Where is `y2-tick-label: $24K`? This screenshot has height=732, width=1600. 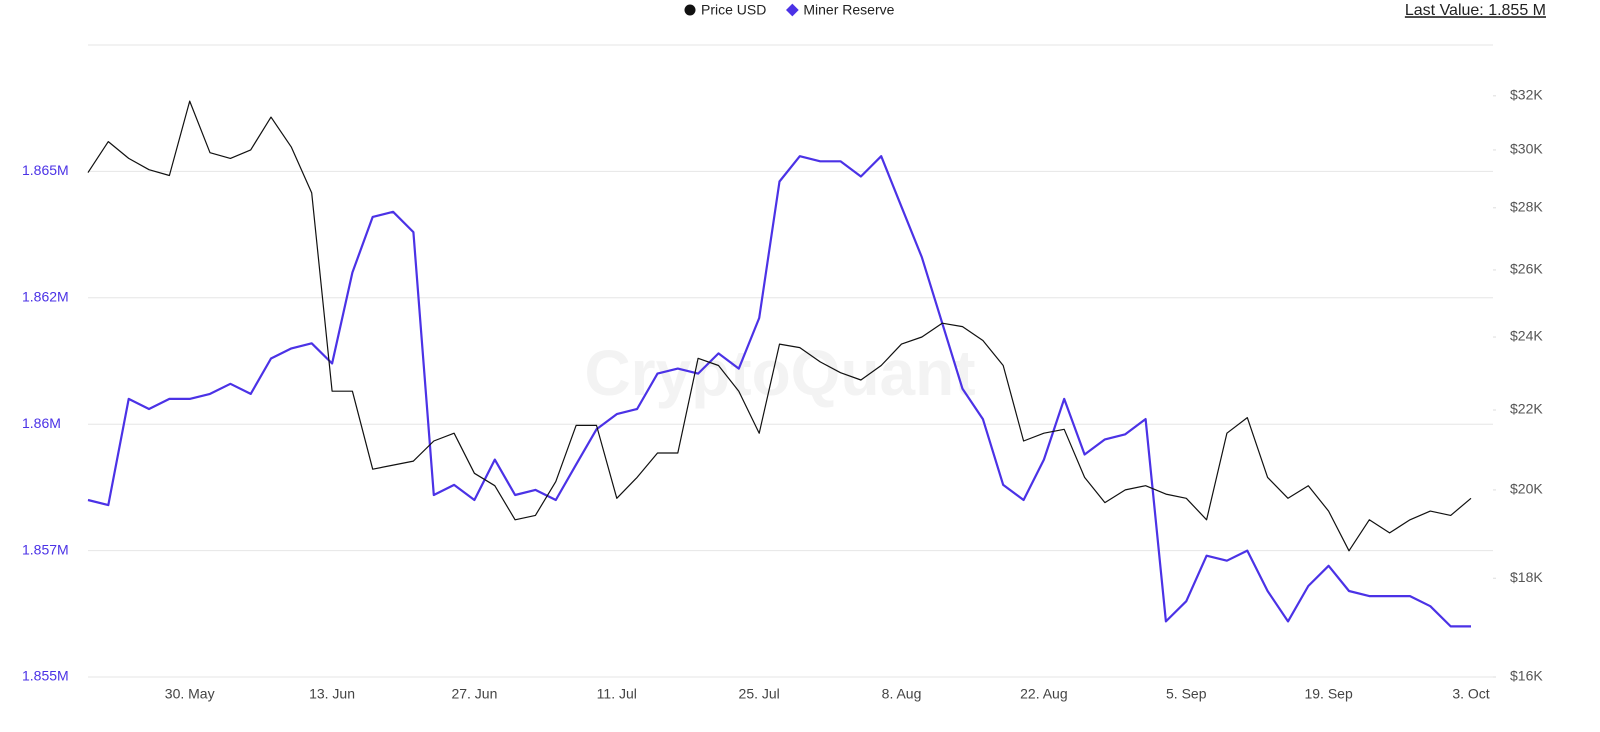 y2-tick-label: $24K is located at coordinates (1526, 336).